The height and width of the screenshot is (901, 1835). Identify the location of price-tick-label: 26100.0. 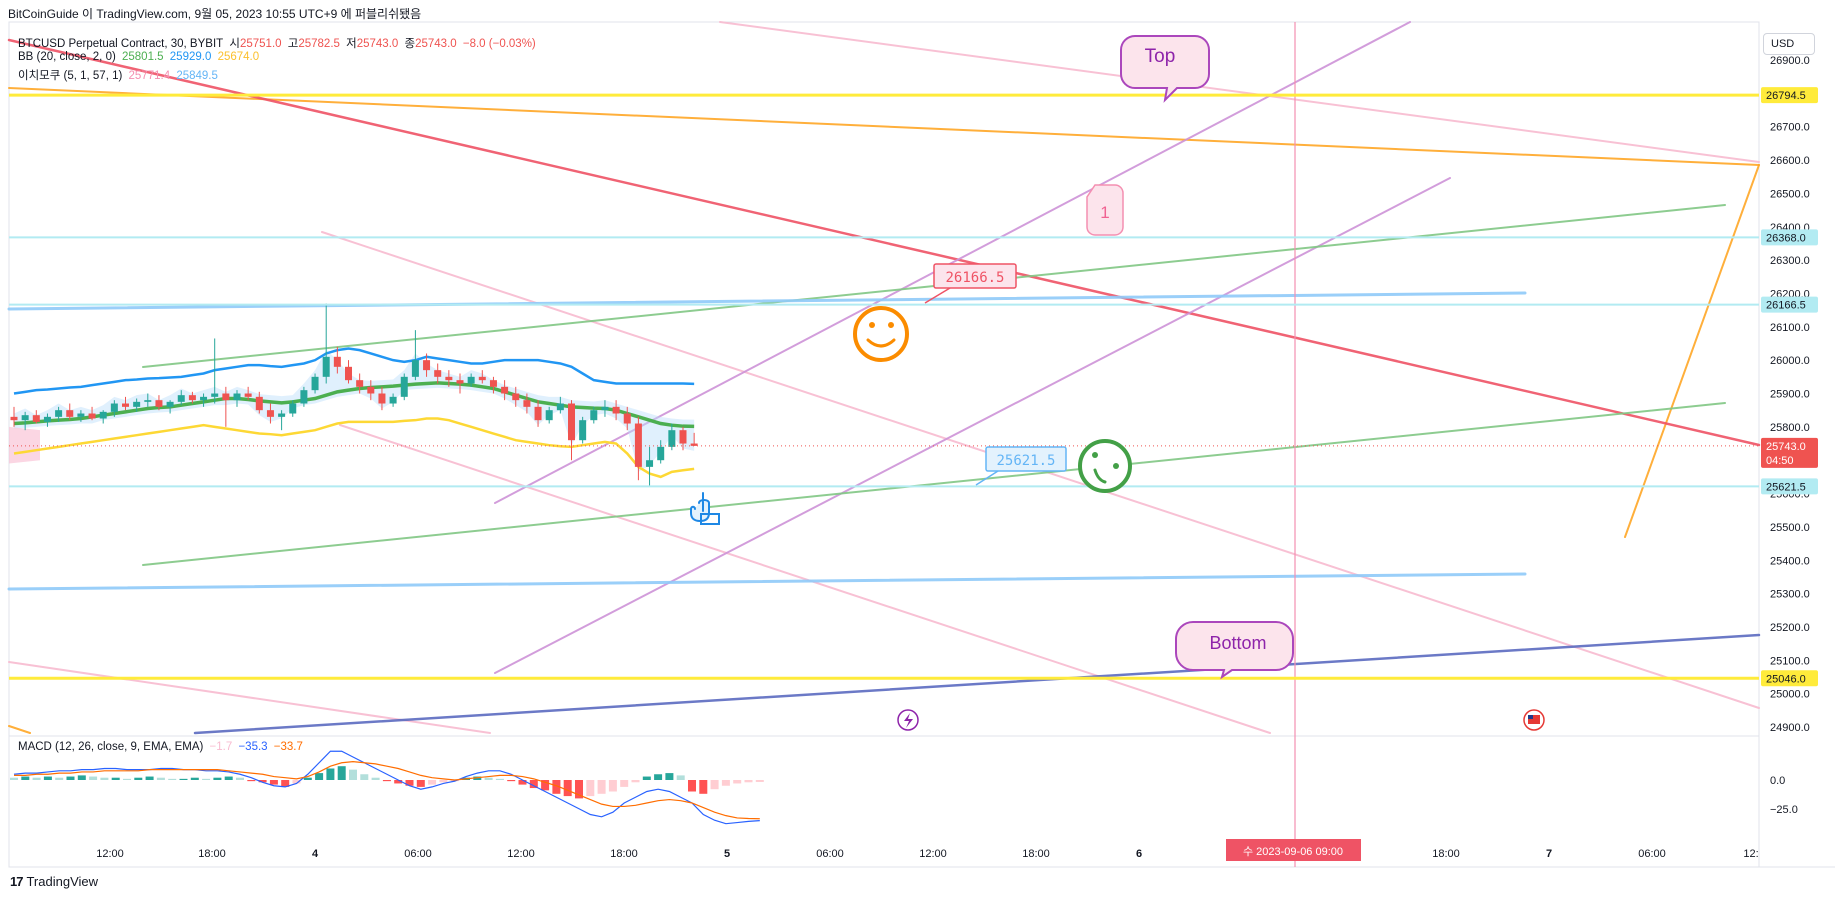
(1790, 328).